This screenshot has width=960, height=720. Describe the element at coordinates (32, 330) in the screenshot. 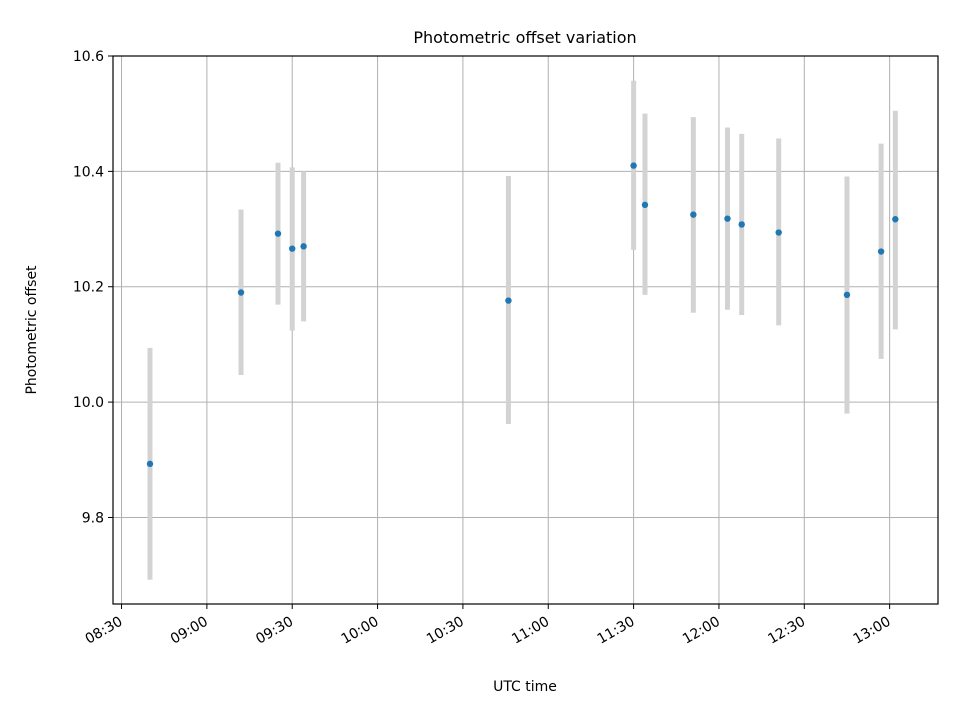

I see `y-axis-label: Photometric offset` at that location.